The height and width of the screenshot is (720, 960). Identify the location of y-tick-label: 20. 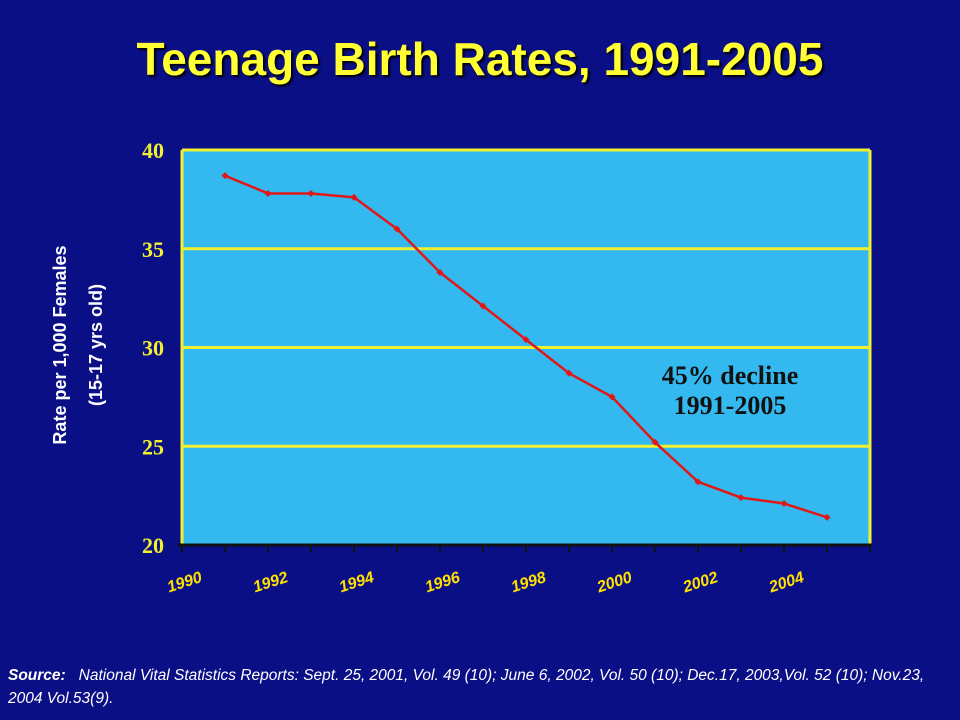
(153, 545).